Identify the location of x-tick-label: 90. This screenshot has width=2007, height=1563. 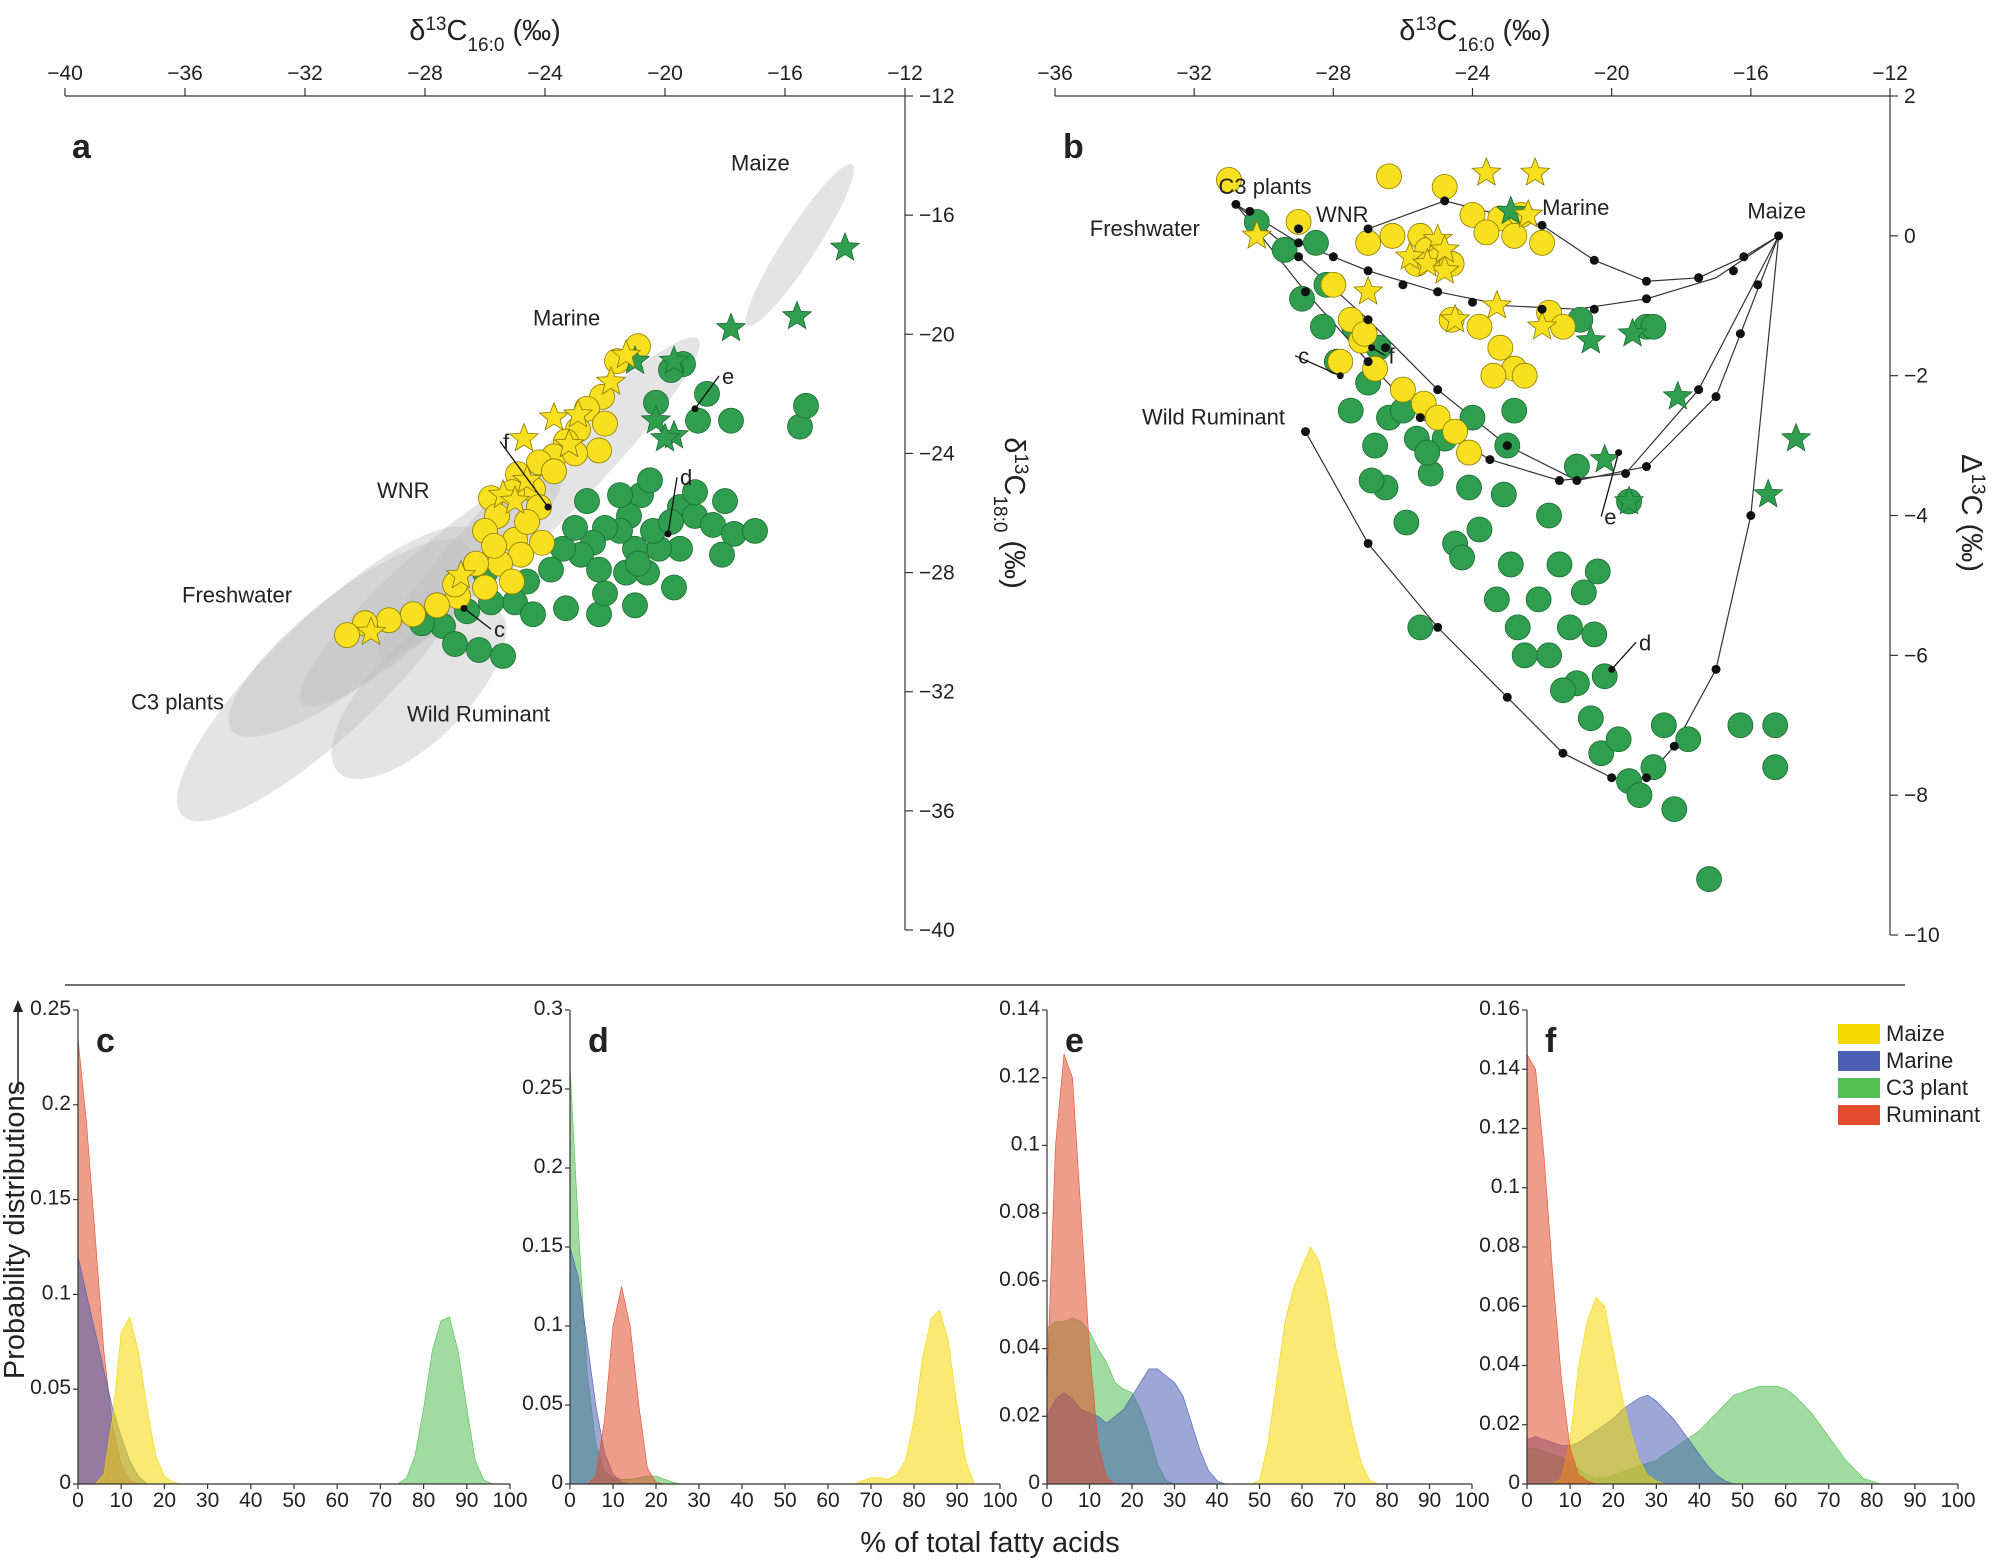
(1914, 1500).